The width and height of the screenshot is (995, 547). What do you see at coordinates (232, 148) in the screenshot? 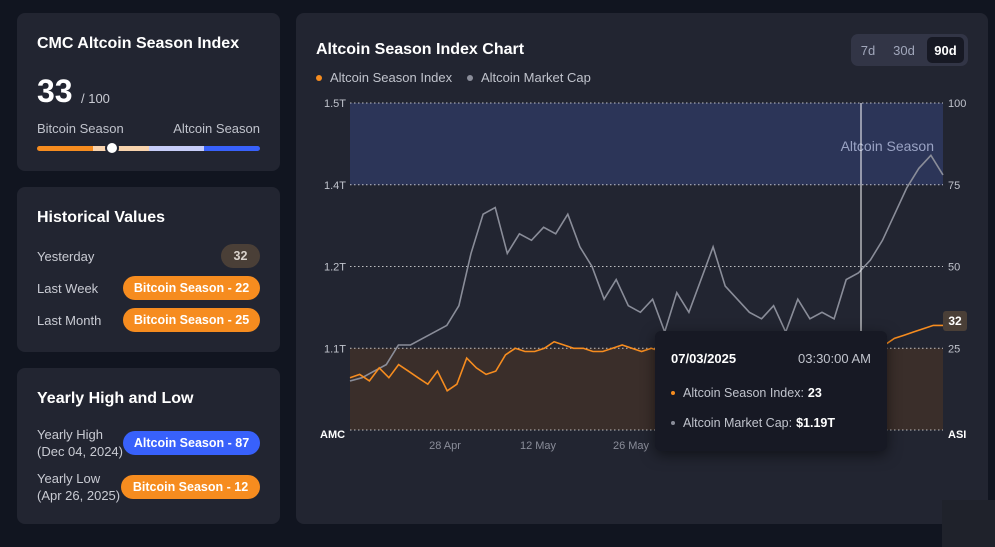
I see `season-bar-blue` at bounding box center [232, 148].